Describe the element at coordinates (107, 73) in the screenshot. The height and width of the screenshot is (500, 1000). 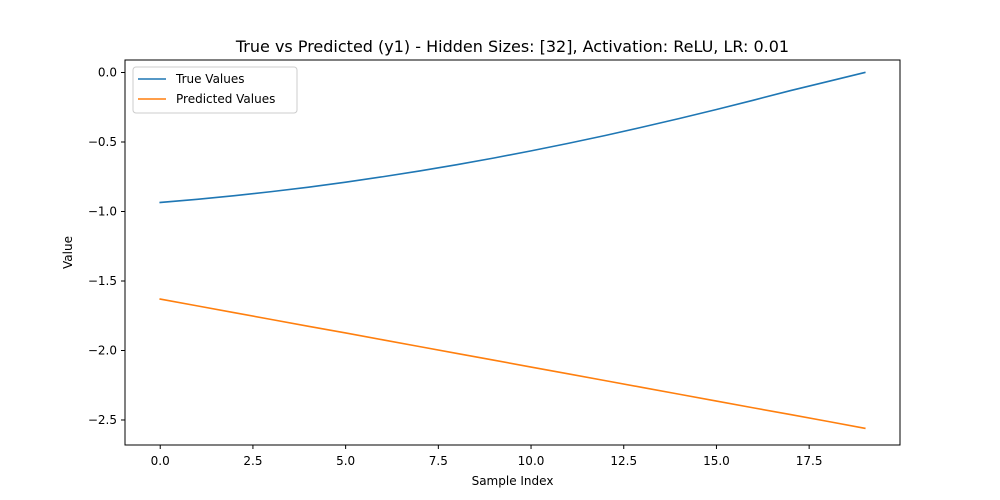
I see `y-tick-label: 0.0` at that location.